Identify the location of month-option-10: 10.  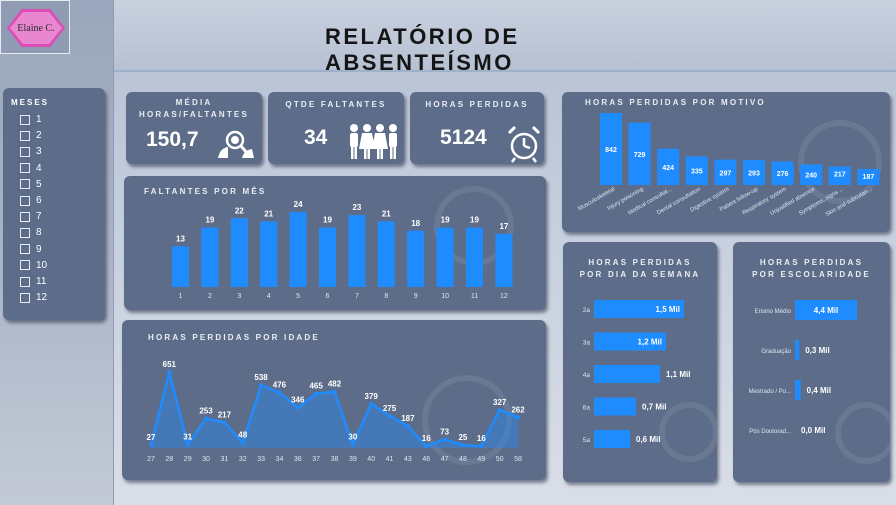
(33, 265).